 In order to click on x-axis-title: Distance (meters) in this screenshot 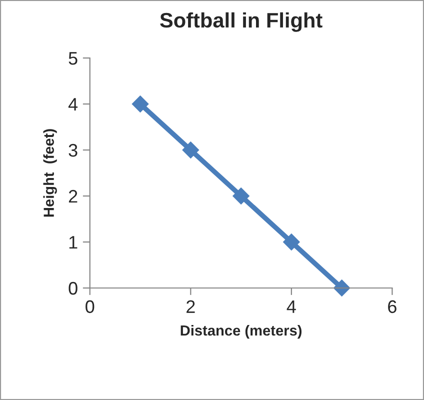, I will do `click(241, 331)`.